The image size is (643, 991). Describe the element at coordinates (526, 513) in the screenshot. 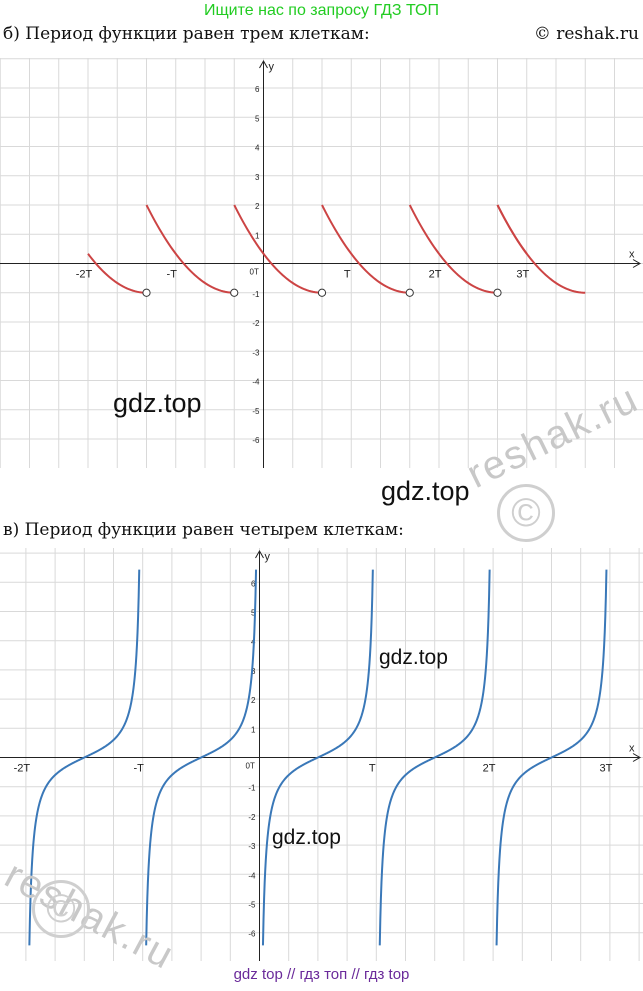

I see `copyright-circle-icon: ©` at that location.